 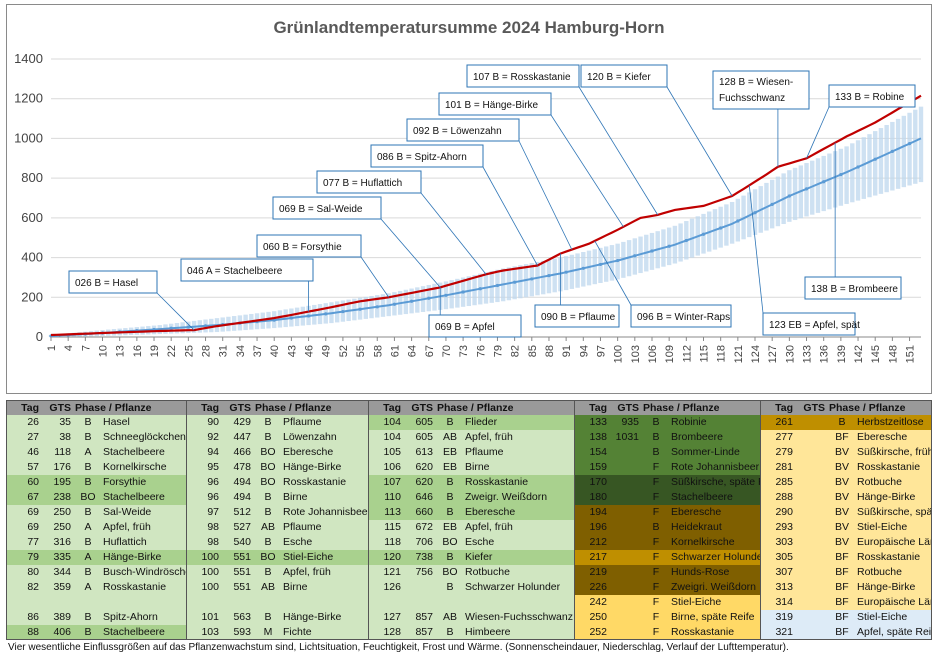 What do you see at coordinates (490, 512) in the screenshot?
I see `table-cell: Eberesche` at bounding box center [490, 512].